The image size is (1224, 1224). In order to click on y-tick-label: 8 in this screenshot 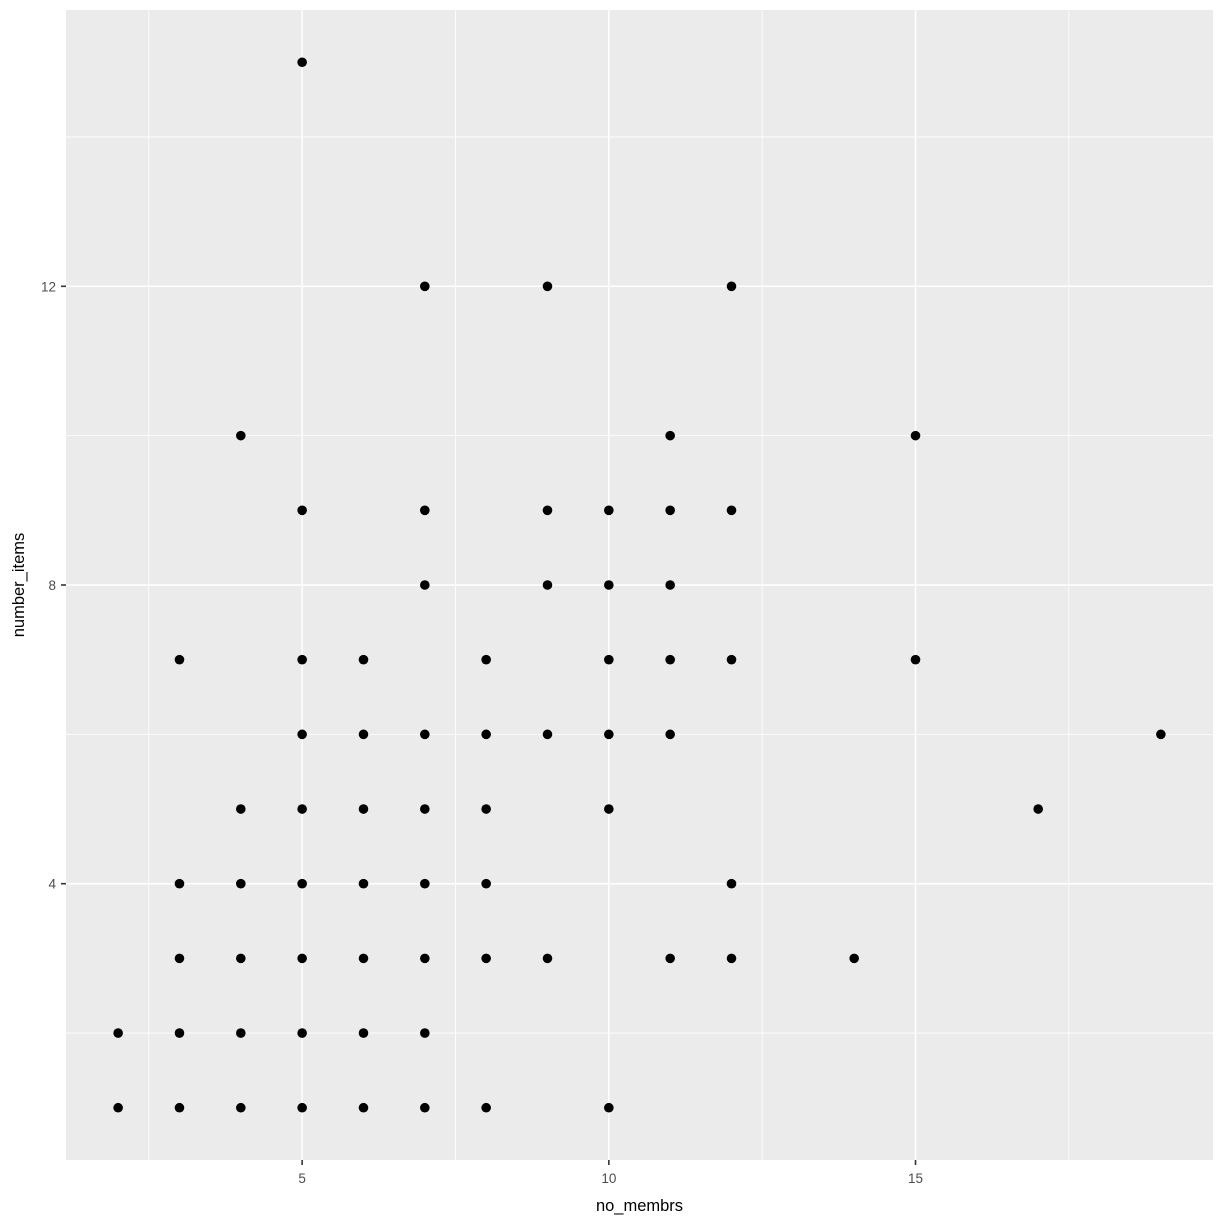, I will do `click(52, 585)`.